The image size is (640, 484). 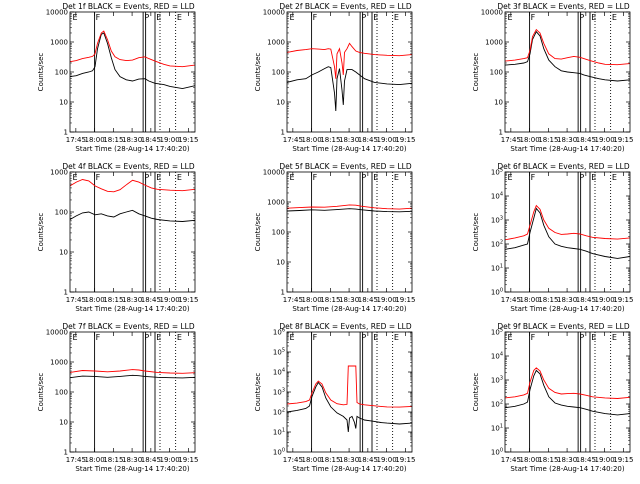 I want to click on panel-title: Det 9f BLACK = Events, RED = LLD, so click(x=563, y=326).